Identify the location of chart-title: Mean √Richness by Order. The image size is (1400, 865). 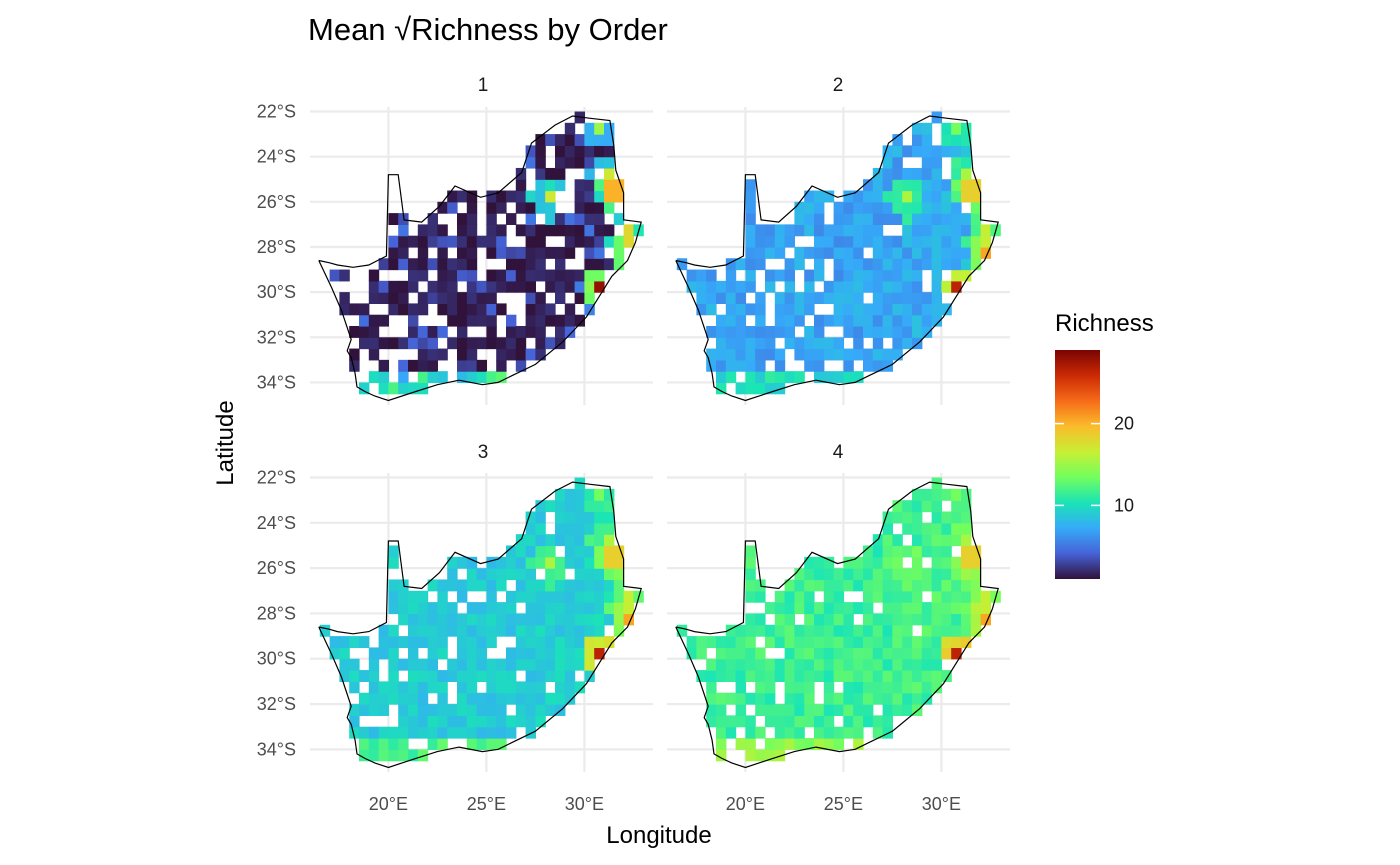
(488, 29).